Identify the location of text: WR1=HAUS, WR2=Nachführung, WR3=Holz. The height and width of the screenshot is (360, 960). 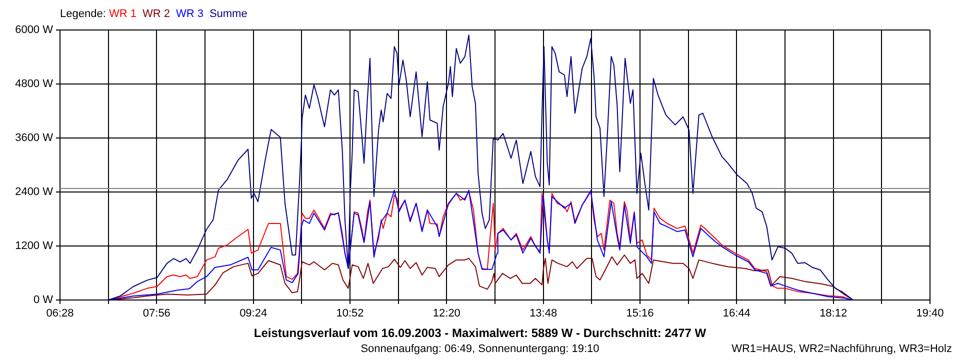
(842, 349).